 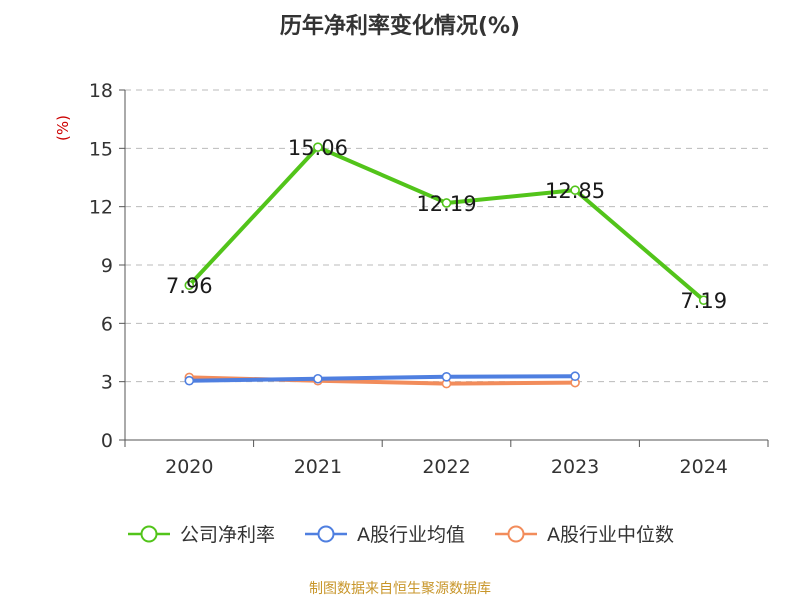 I want to click on x-tick-label: 2024, so click(x=704, y=467).